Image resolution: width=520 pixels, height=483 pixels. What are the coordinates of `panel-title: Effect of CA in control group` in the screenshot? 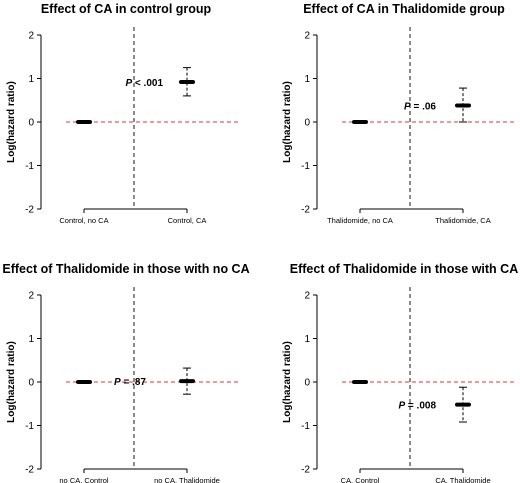 It's located at (126, 9).